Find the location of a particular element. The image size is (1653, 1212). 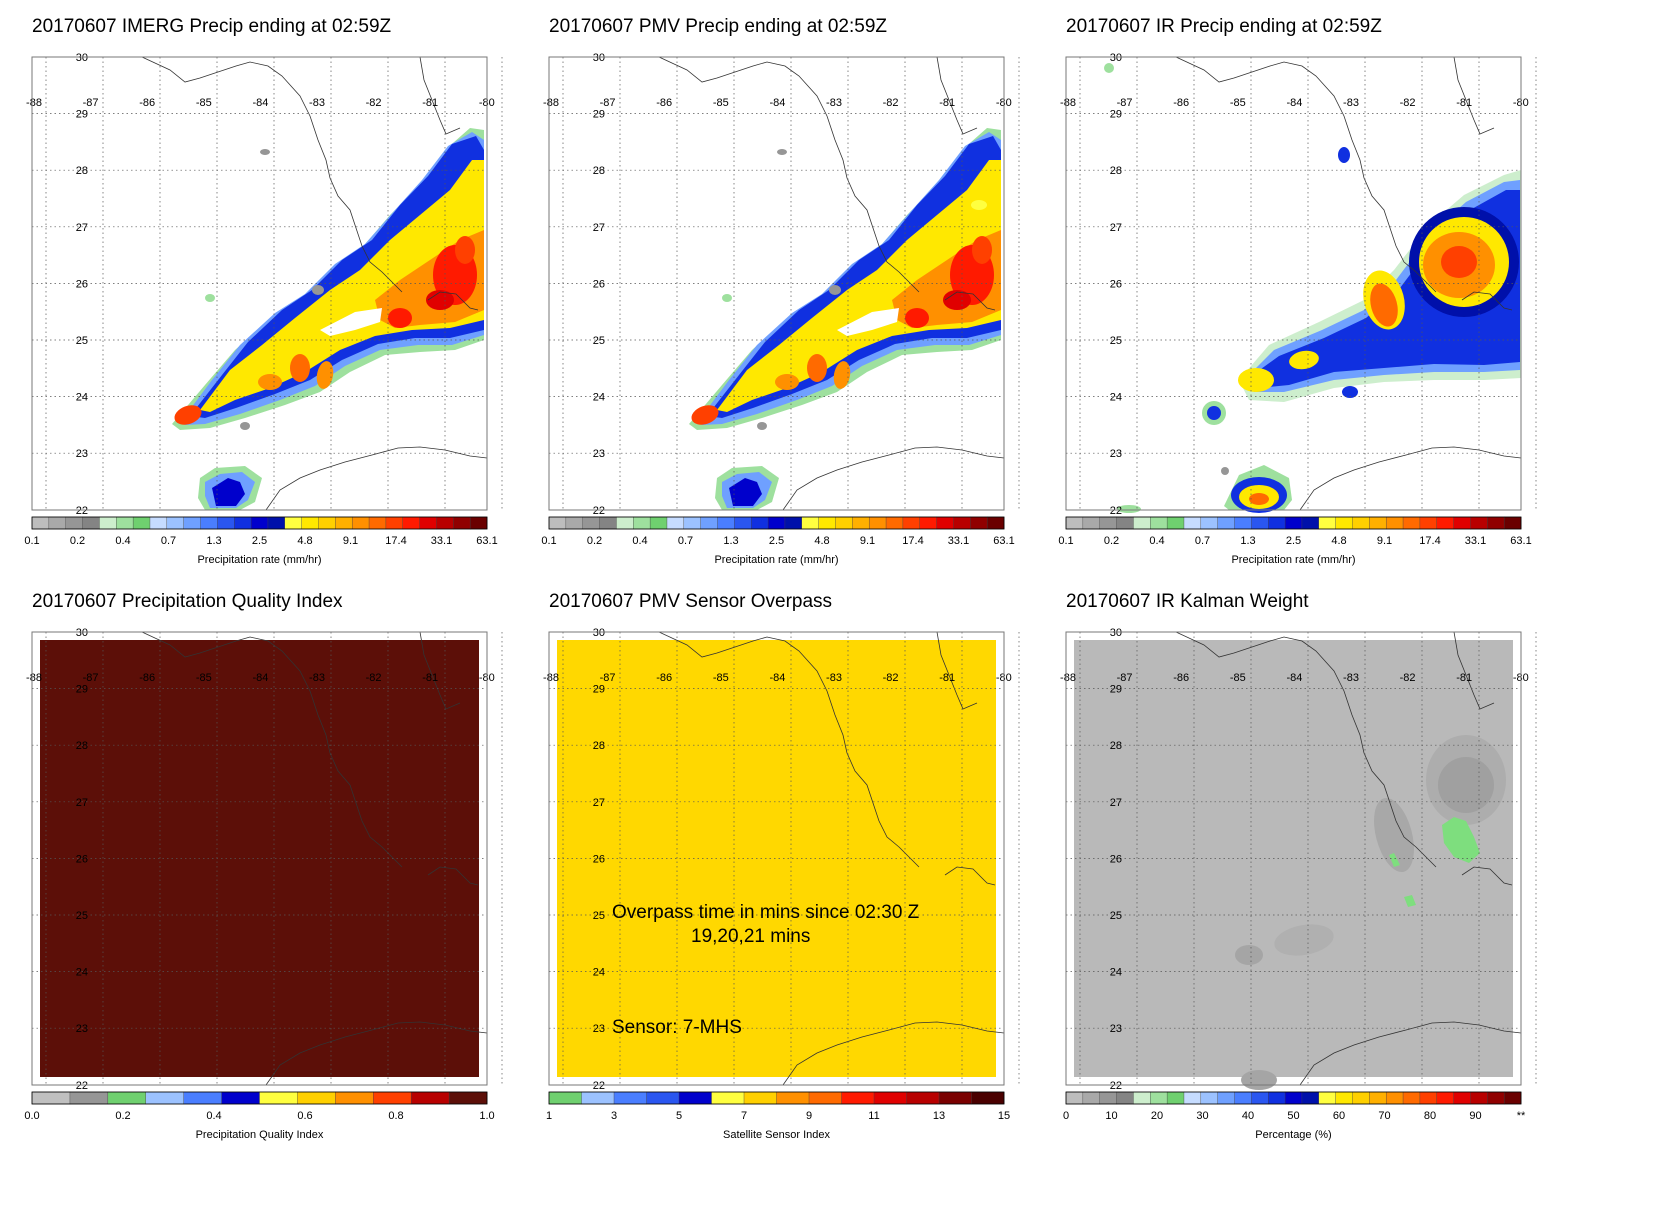

colorbar-tick-label: 33.1 is located at coordinates (1475, 541).